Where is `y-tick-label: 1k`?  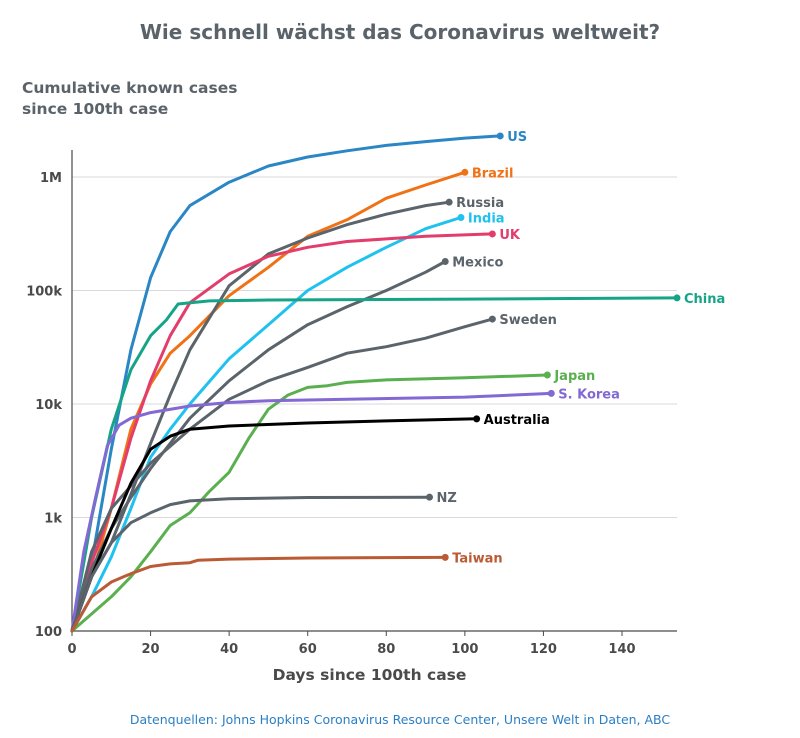
y-tick-label: 1k is located at coordinates (53, 519).